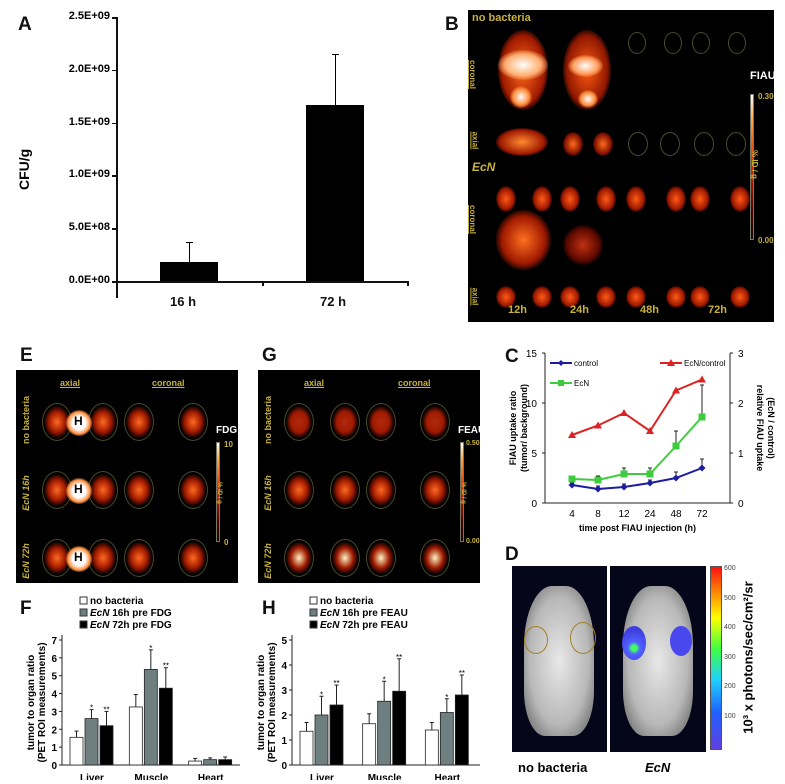 The width and height of the screenshot is (785, 784). Describe the element at coordinates (26, 608) in the screenshot. I see `panel-f-label: F` at that location.